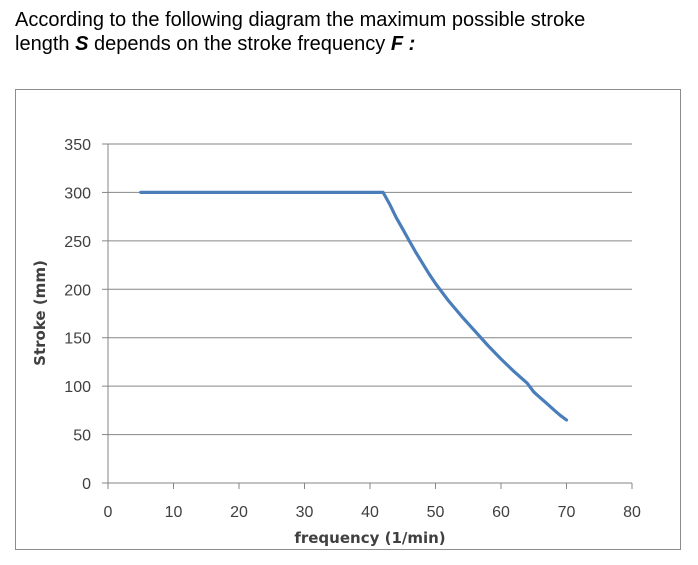 The width and height of the screenshot is (698, 565). What do you see at coordinates (77, 242) in the screenshot?
I see `y-tick-label-250: 250` at bounding box center [77, 242].